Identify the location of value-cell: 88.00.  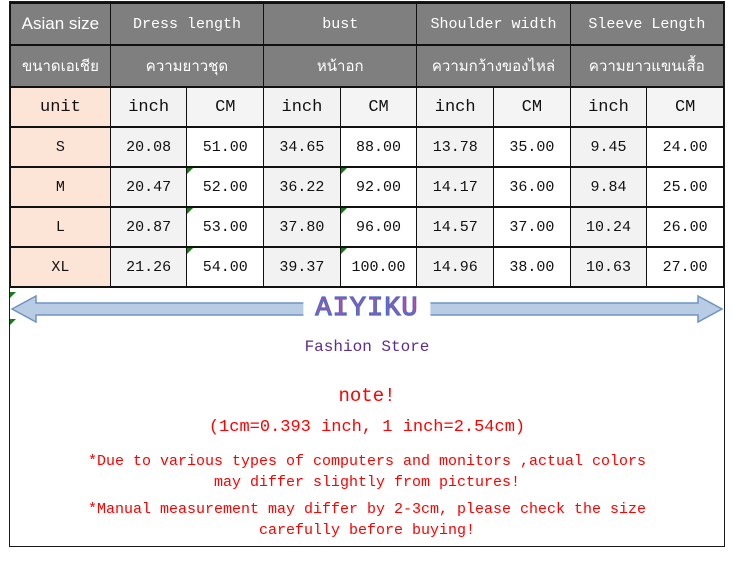
(378, 147).